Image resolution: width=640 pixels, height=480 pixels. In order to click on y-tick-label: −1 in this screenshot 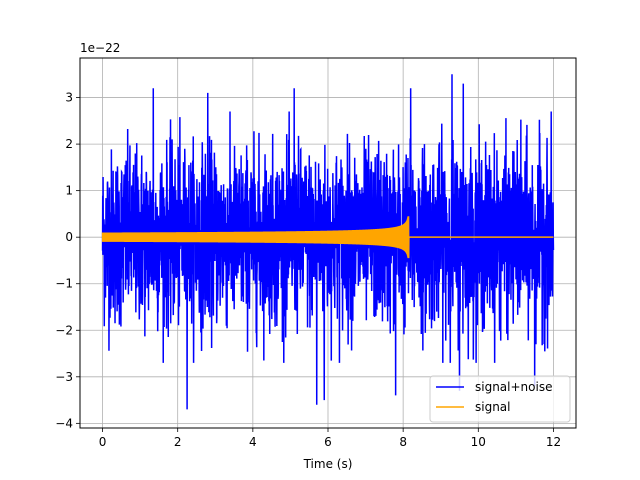, I will do `click(64, 284)`.